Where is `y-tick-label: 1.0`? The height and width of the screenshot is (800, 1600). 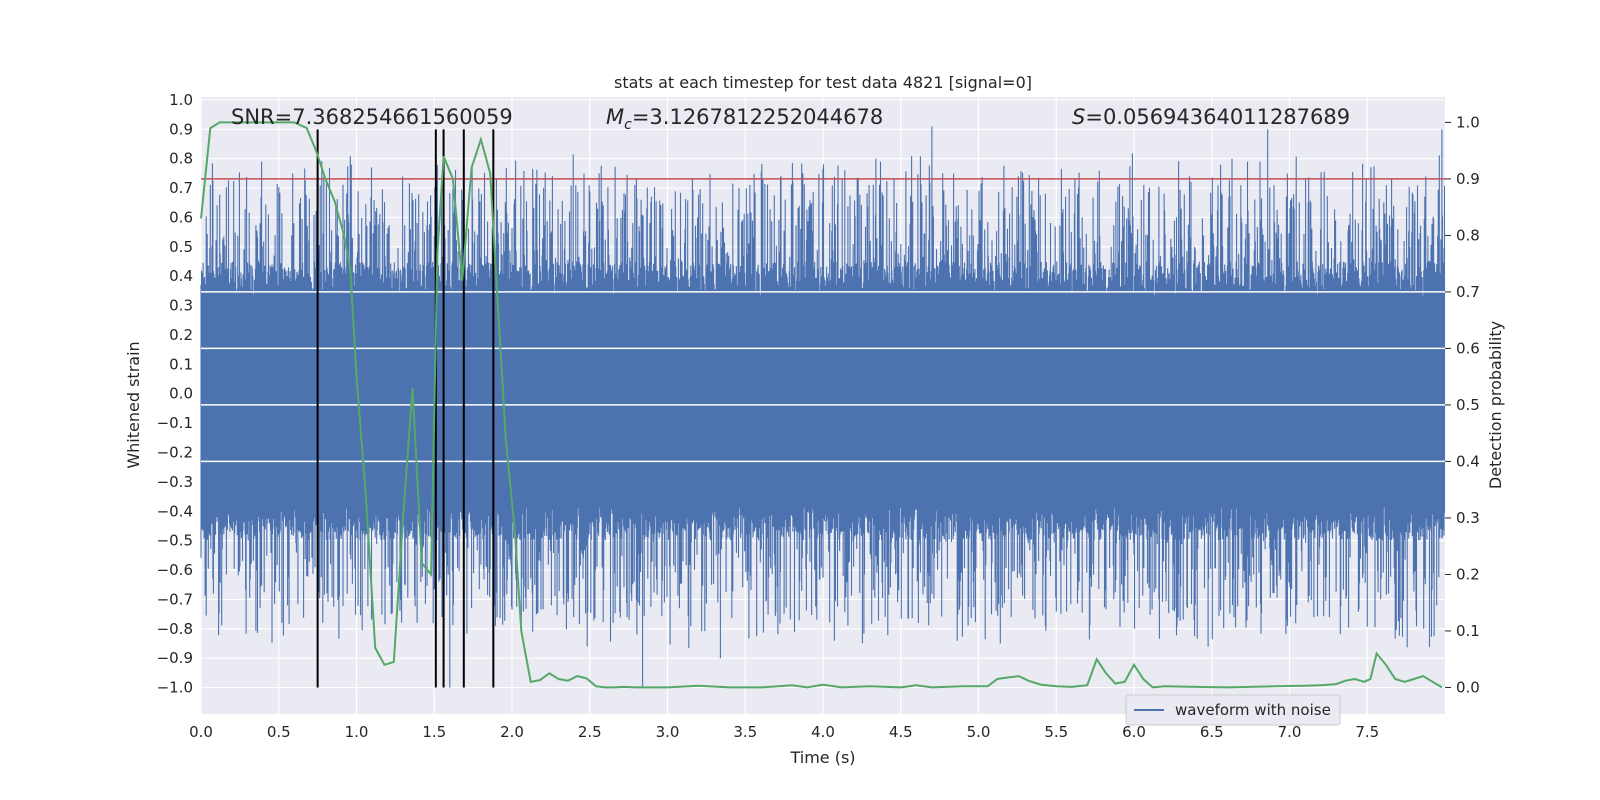
y-tick-label: 1.0 is located at coordinates (181, 100).